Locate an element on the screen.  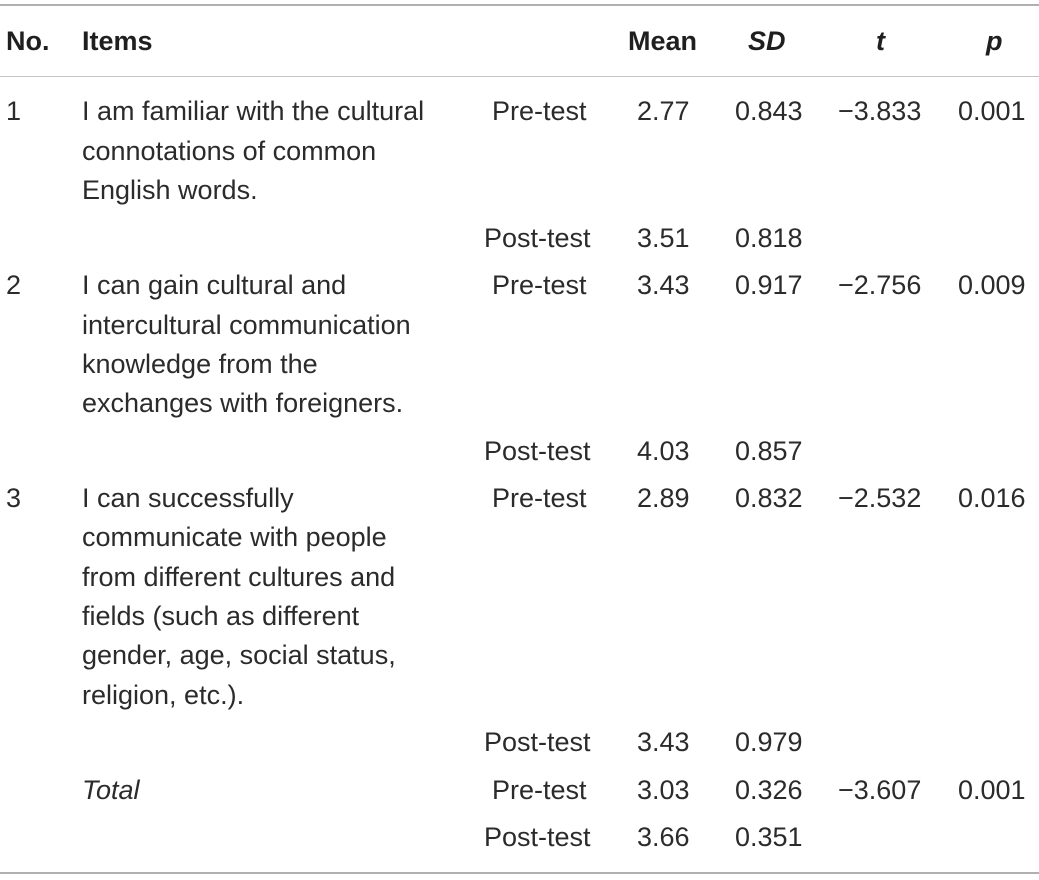
sd-value: 0.326 is located at coordinates (769, 790).